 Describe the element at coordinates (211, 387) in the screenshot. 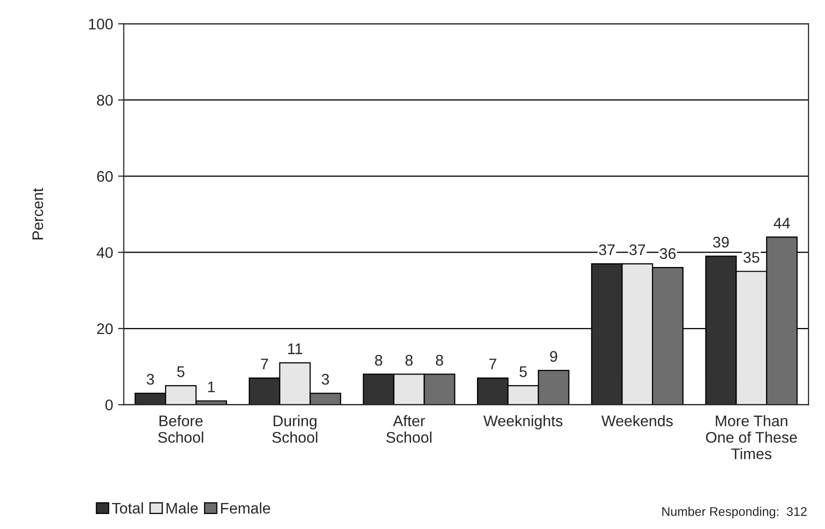

I see `data-label: 1` at that location.